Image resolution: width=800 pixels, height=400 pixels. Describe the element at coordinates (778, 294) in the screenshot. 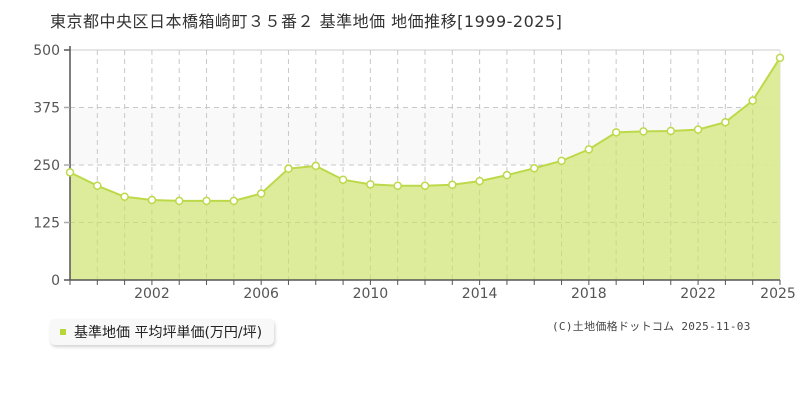

I see `x-tick-label: 2025` at that location.